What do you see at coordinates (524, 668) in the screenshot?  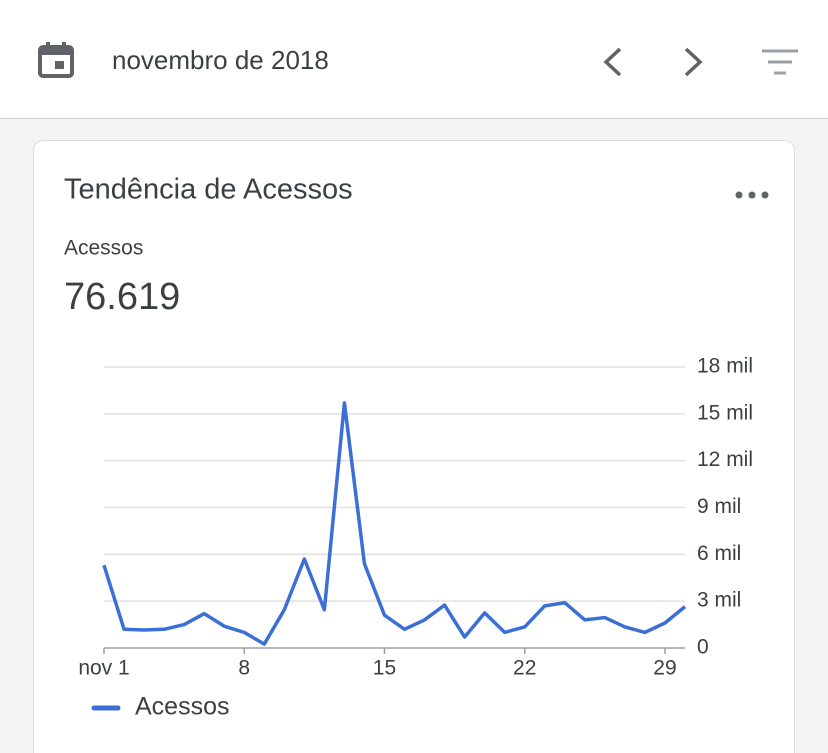 I see `x-tick-label: 22` at bounding box center [524, 668].